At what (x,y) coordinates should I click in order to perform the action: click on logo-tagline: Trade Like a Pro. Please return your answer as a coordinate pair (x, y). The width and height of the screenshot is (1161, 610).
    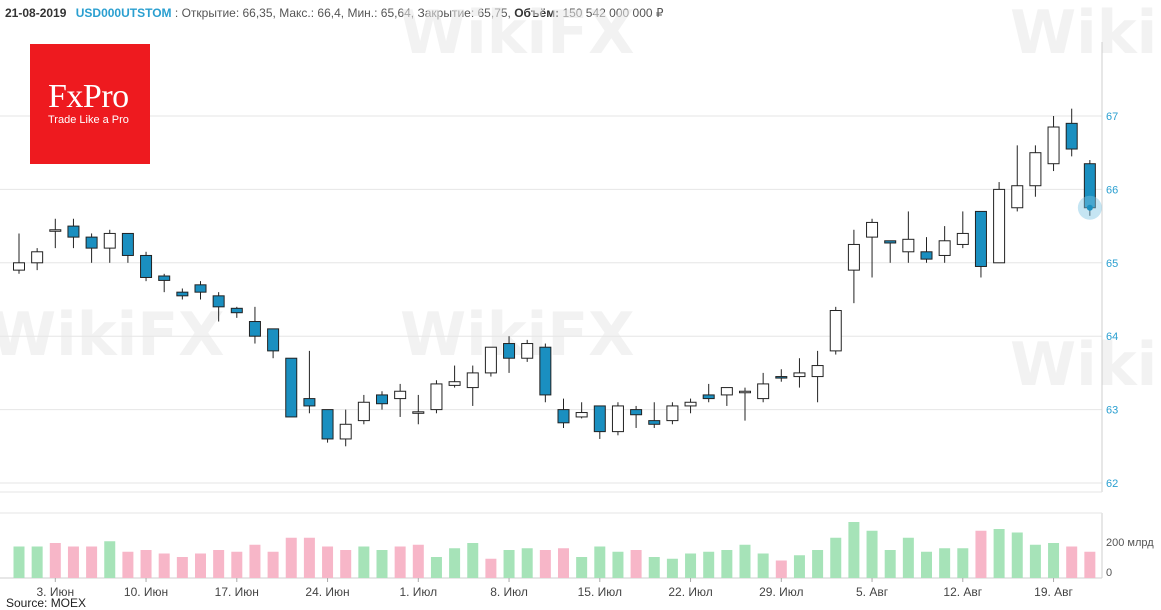
    Looking at the image, I should click on (88, 120).